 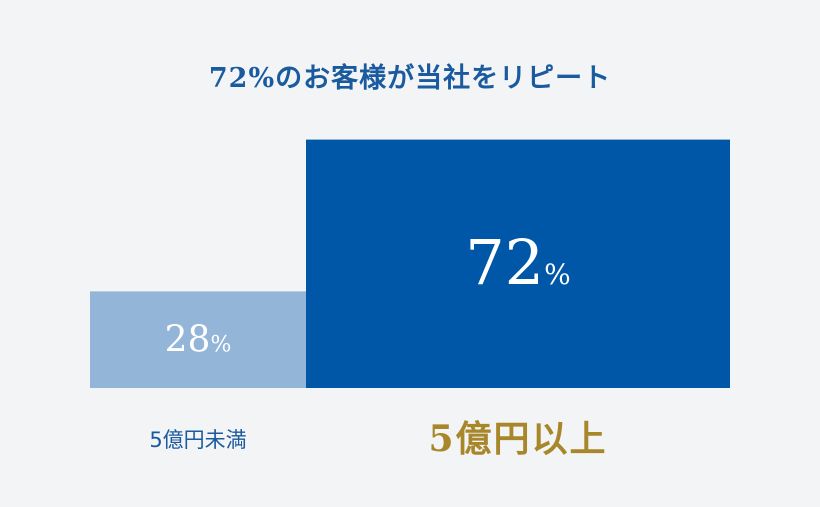 What do you see at coordinates (557, 274) in the screenshot?
I see `bar-value-unit-over-5oku: %` at bounding box center [557, 274].